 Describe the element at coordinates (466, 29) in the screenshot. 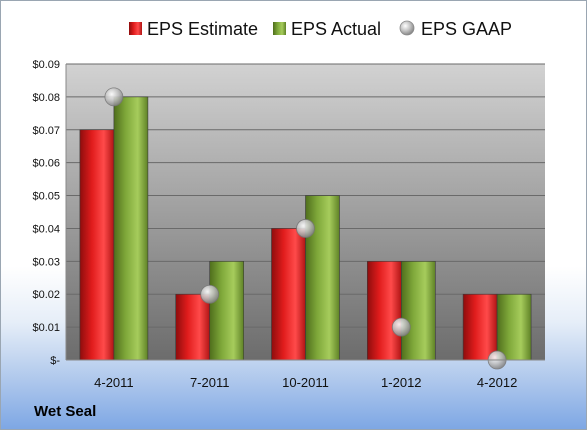

I see `legend-label-gaap: EPS GAAP` at that location.